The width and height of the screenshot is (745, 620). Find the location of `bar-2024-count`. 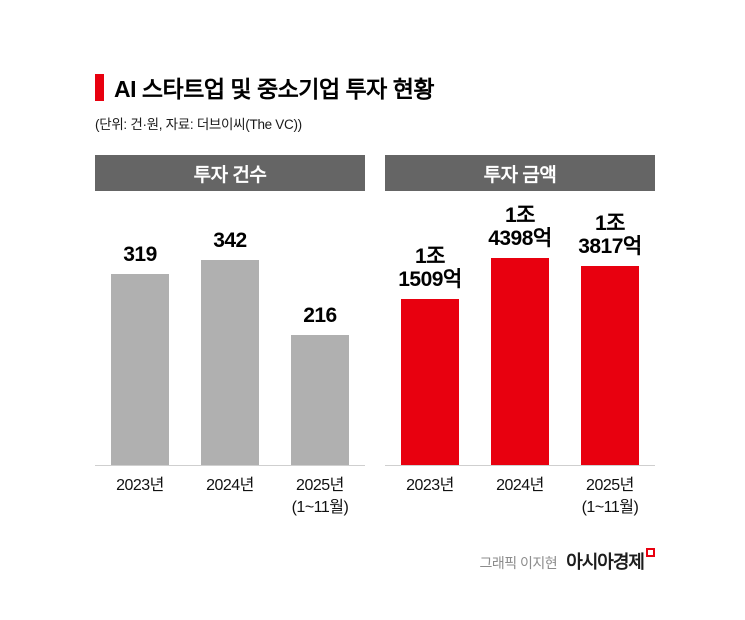

bar-2024-count is located at coordinates (229, 362).